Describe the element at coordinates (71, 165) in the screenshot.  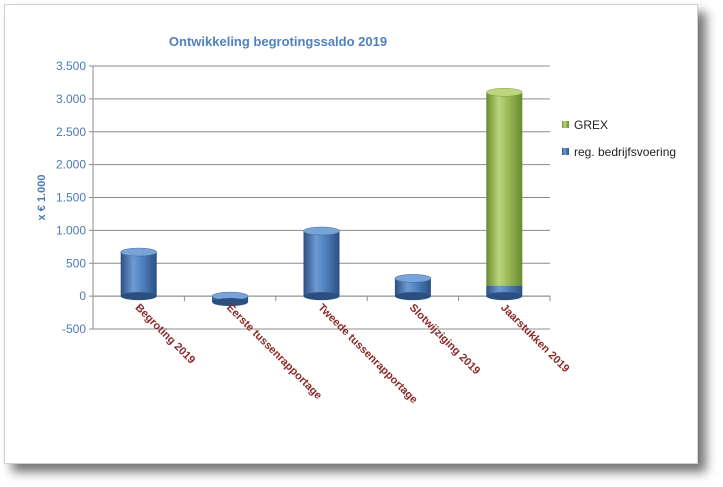
I see `y-tick-label: 2.000` at that location.